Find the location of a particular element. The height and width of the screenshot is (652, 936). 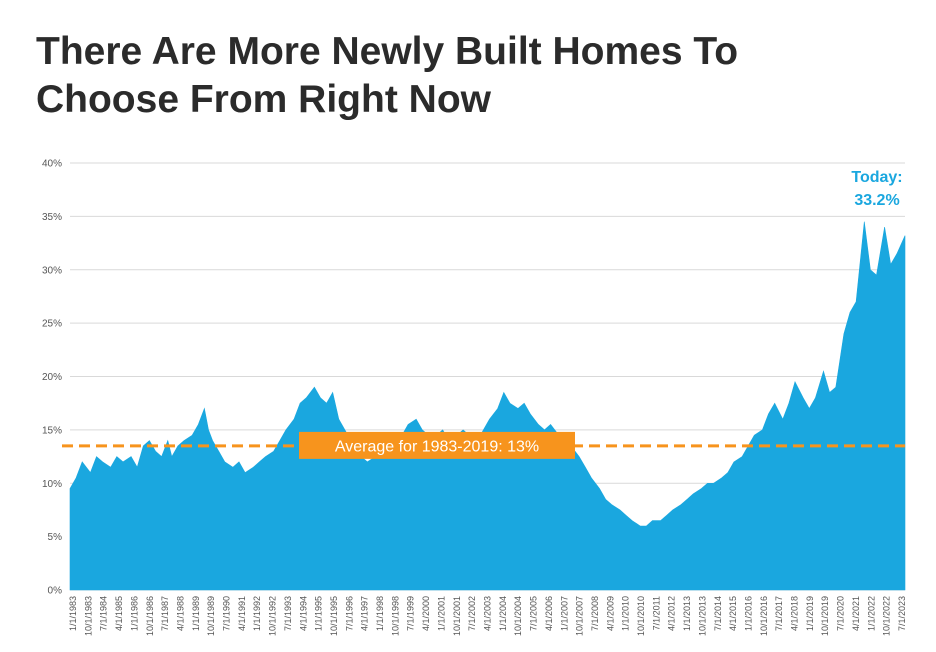

y-axis-ticks: 0% 5% 10% 15% 20% 25% 30% 35% 40% is located at coordinates (52, 378).